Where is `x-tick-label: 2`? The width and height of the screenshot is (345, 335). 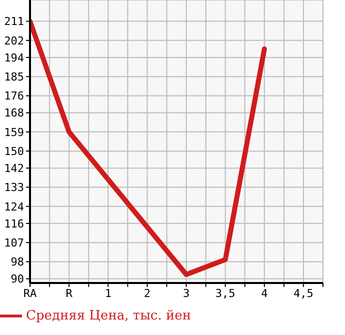
x-tick-label: 2 is located at coordinates (147, 293).